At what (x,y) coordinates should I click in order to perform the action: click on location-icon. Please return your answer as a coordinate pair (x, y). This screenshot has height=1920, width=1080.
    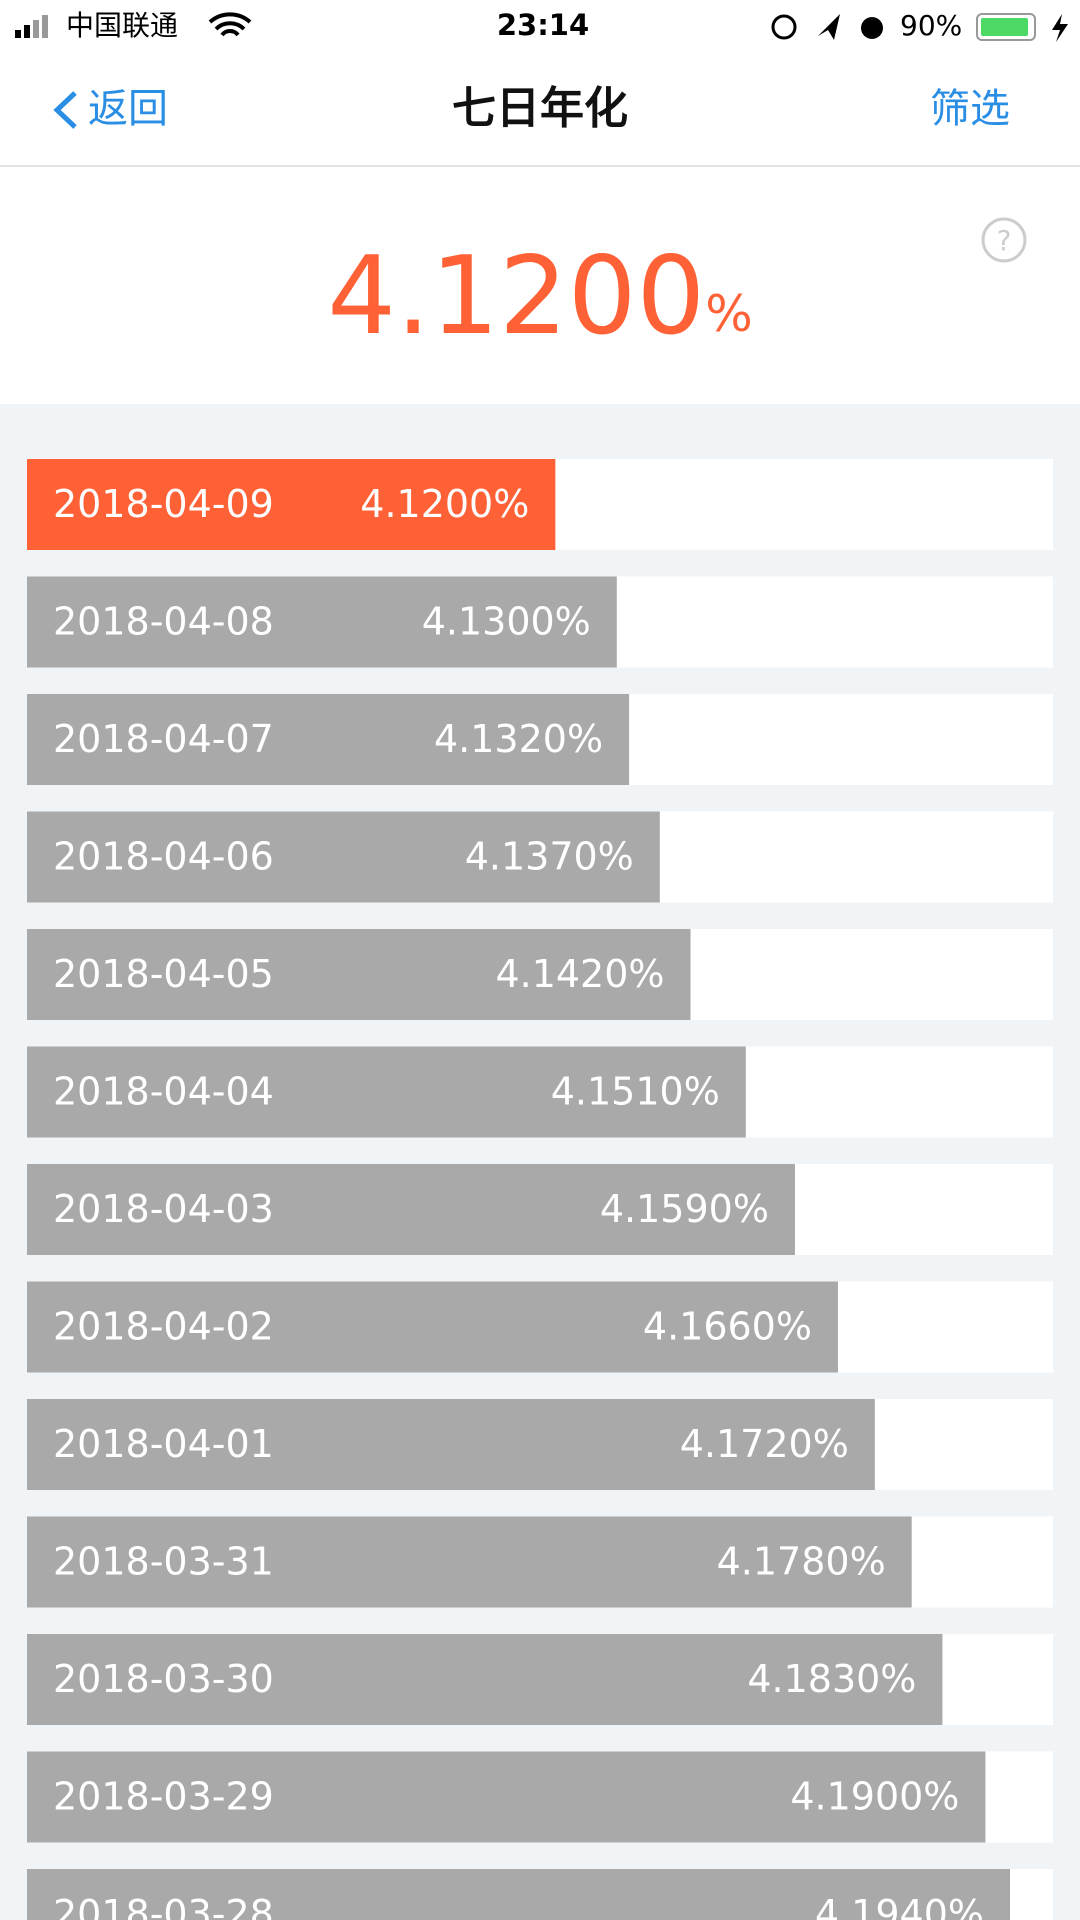
    Looking at the image, I should click on (829, 27).